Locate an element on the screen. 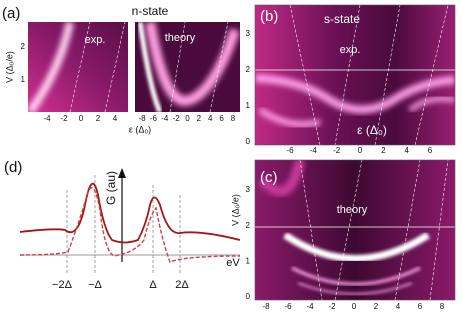  heatmap-a-exp is located at coordinates (78, 67).